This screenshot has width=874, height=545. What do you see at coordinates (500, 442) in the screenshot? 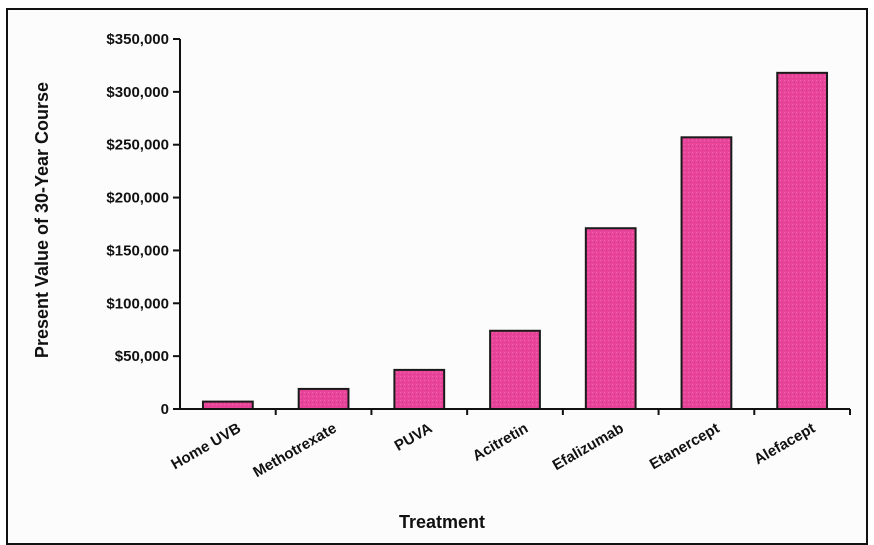
I see `x-tick-label: Acitretin` at bounding box center [500, 442].